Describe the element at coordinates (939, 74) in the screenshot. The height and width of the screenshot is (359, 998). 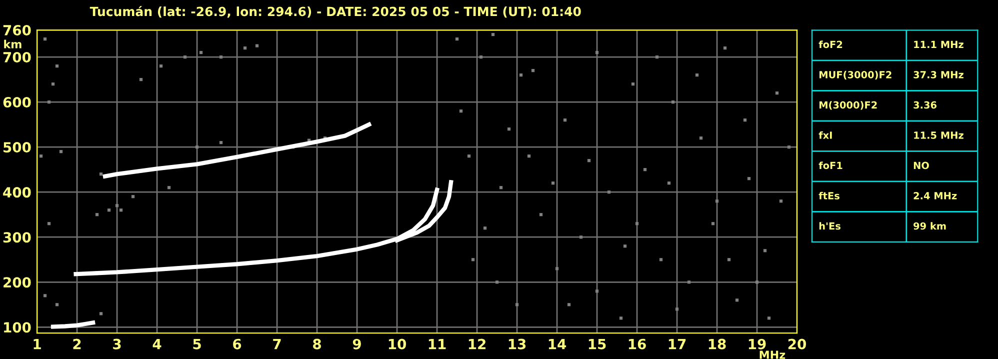
I see `text: 37.3 MHz` at that location.